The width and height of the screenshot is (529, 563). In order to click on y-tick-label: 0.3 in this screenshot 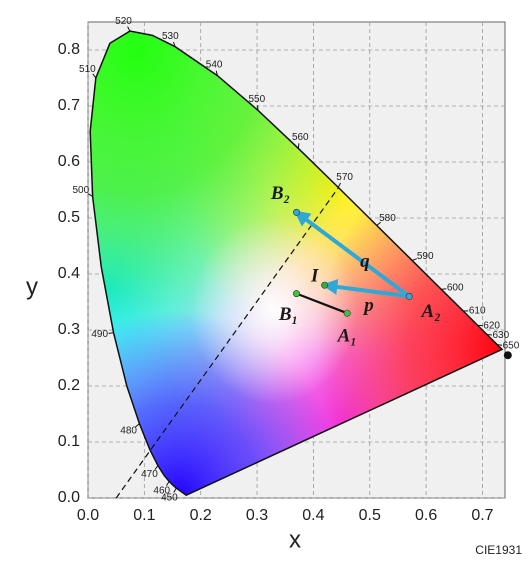, I will do `click(69, 329)`.